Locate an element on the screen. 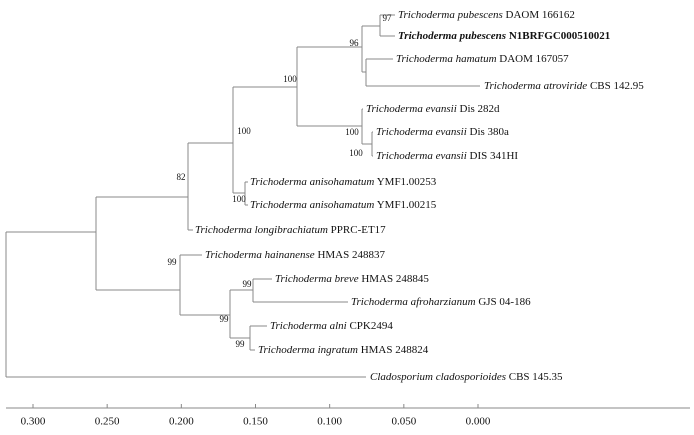 This screenshot has width=694, height=435. strain-id: PPRC-ET17 is located at coordinates (359, 230).